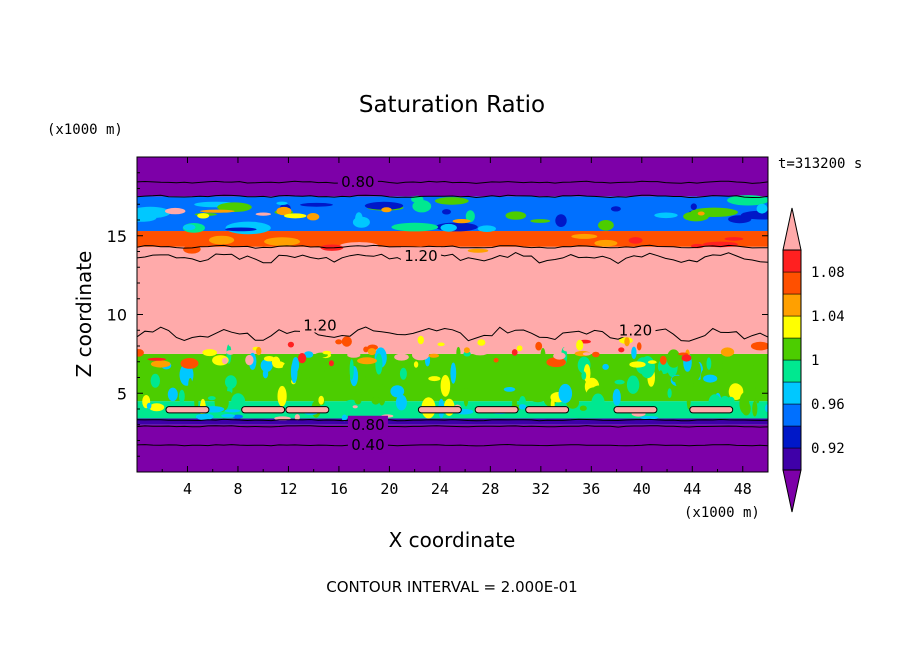 This screenshot has height=654, width=904. I want to click on x-tick-label: 16, so click(339, 489).